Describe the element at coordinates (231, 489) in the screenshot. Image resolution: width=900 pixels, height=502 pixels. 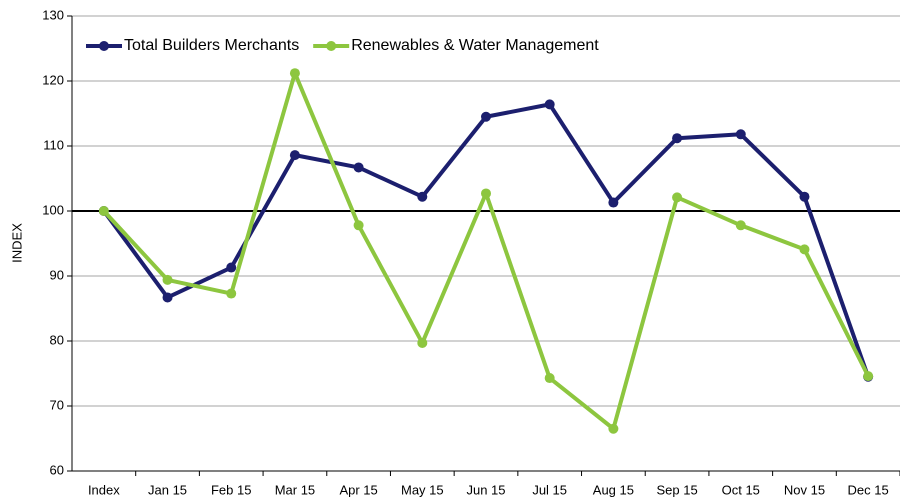
I see `x-tick-label: Feb 15` at that location.